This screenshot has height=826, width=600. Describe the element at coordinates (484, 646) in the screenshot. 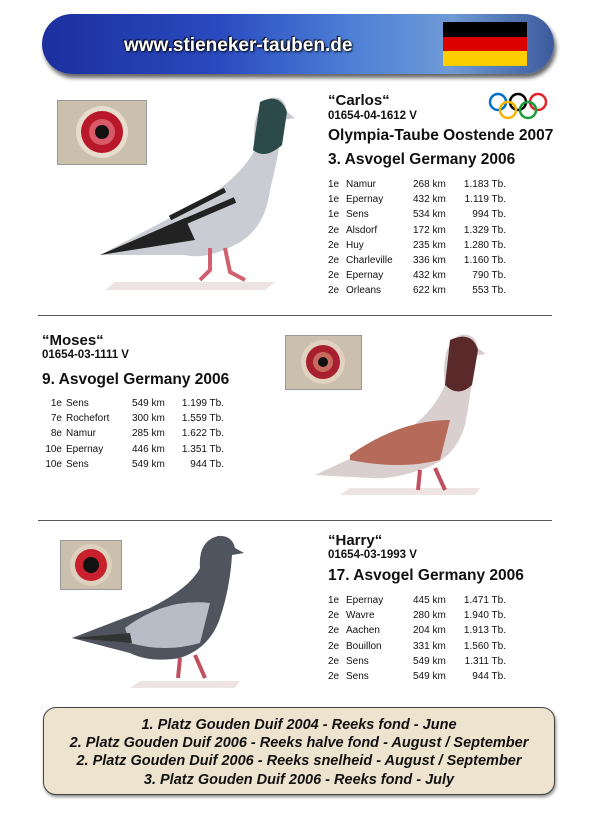

I see `result-points: 1.560 Tb.` at that location.